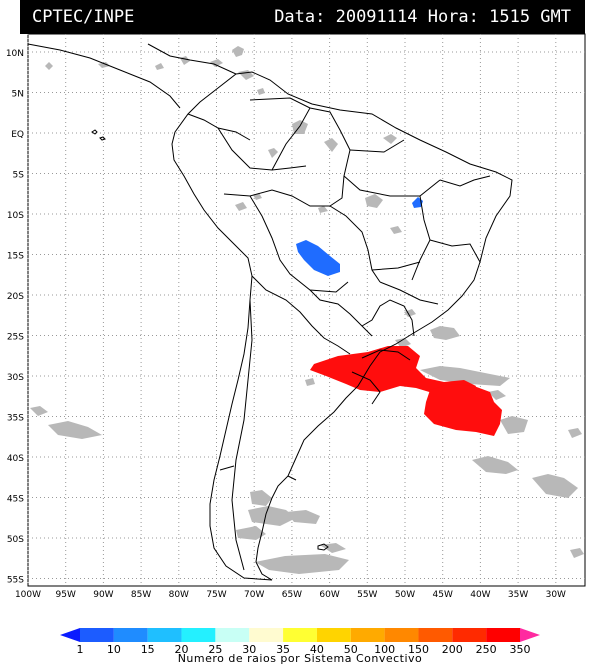 This screenshot has height=670, width=600. What do you see at coordinates (254, 595) in the screenshot?
I see `longitude-label: 70W` at bounding box center [254, 595].